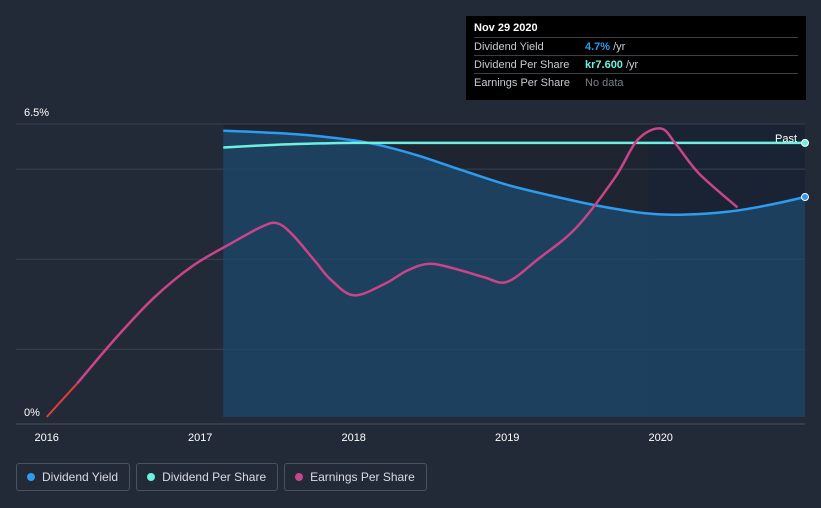 The height and width of the screenshot is (508, 821). I want to click on earnings-per-share-line-negative, so click(62, 400).